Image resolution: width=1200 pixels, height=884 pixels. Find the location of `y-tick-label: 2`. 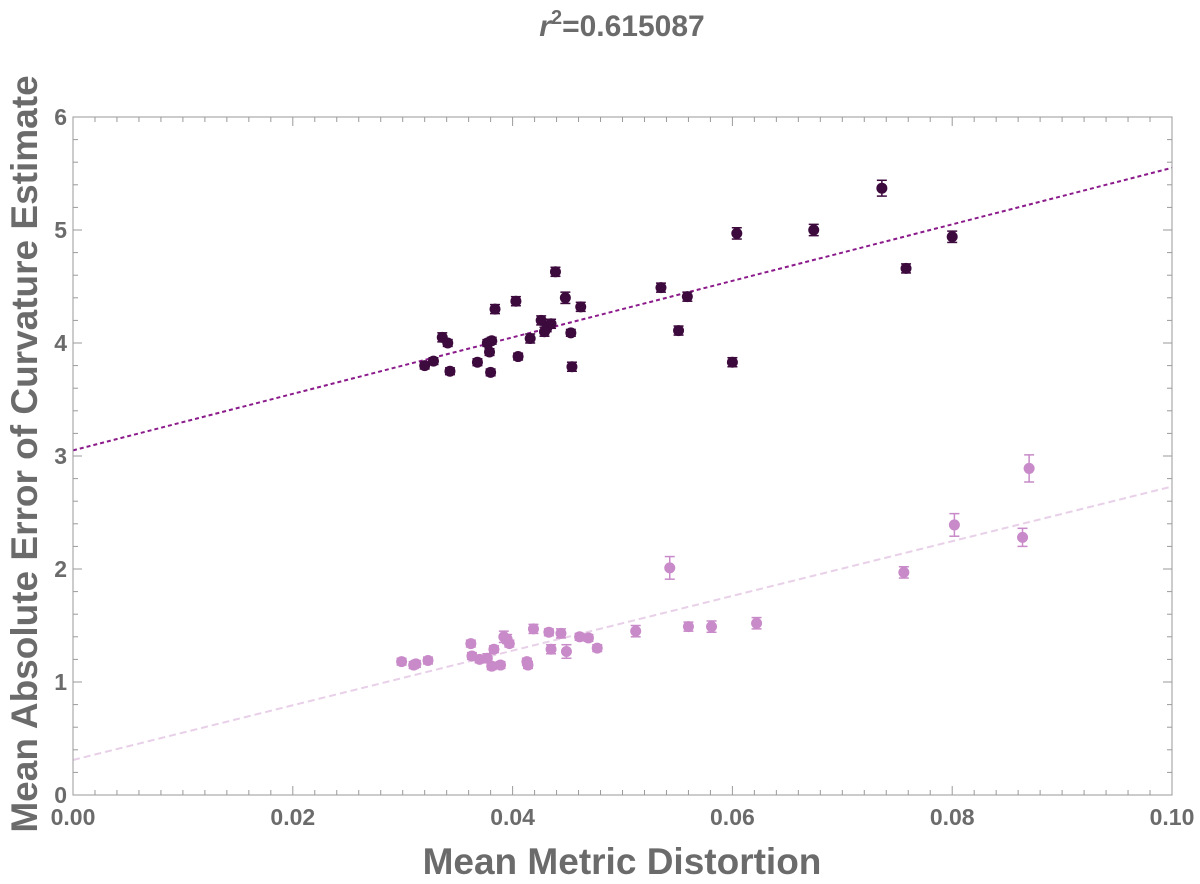

y-tick-label: 2 is located at coordinates (60, 569).